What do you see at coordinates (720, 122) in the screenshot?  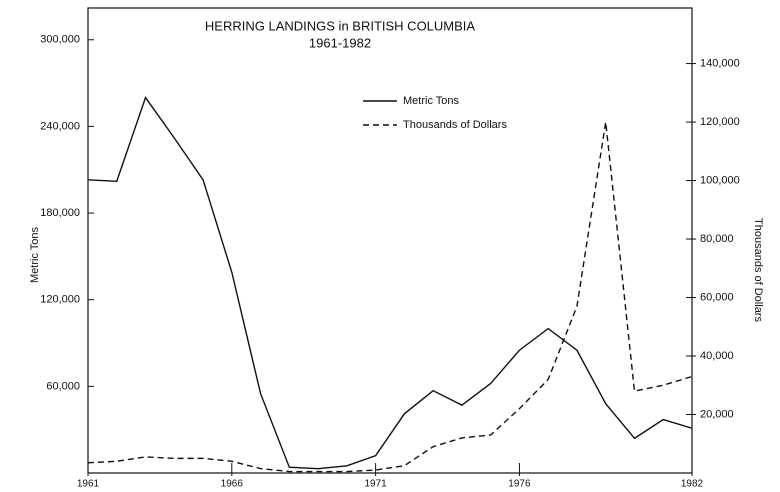 I see `y2-tick-label: 120,000` at bounding box center [720, 122].